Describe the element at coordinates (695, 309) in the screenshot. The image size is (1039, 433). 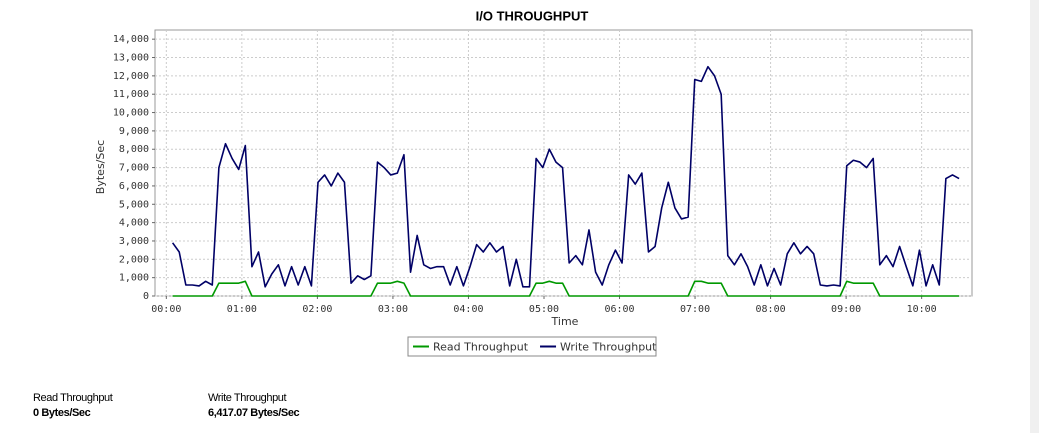
I see `x-tick-label: 07:00` at that location.